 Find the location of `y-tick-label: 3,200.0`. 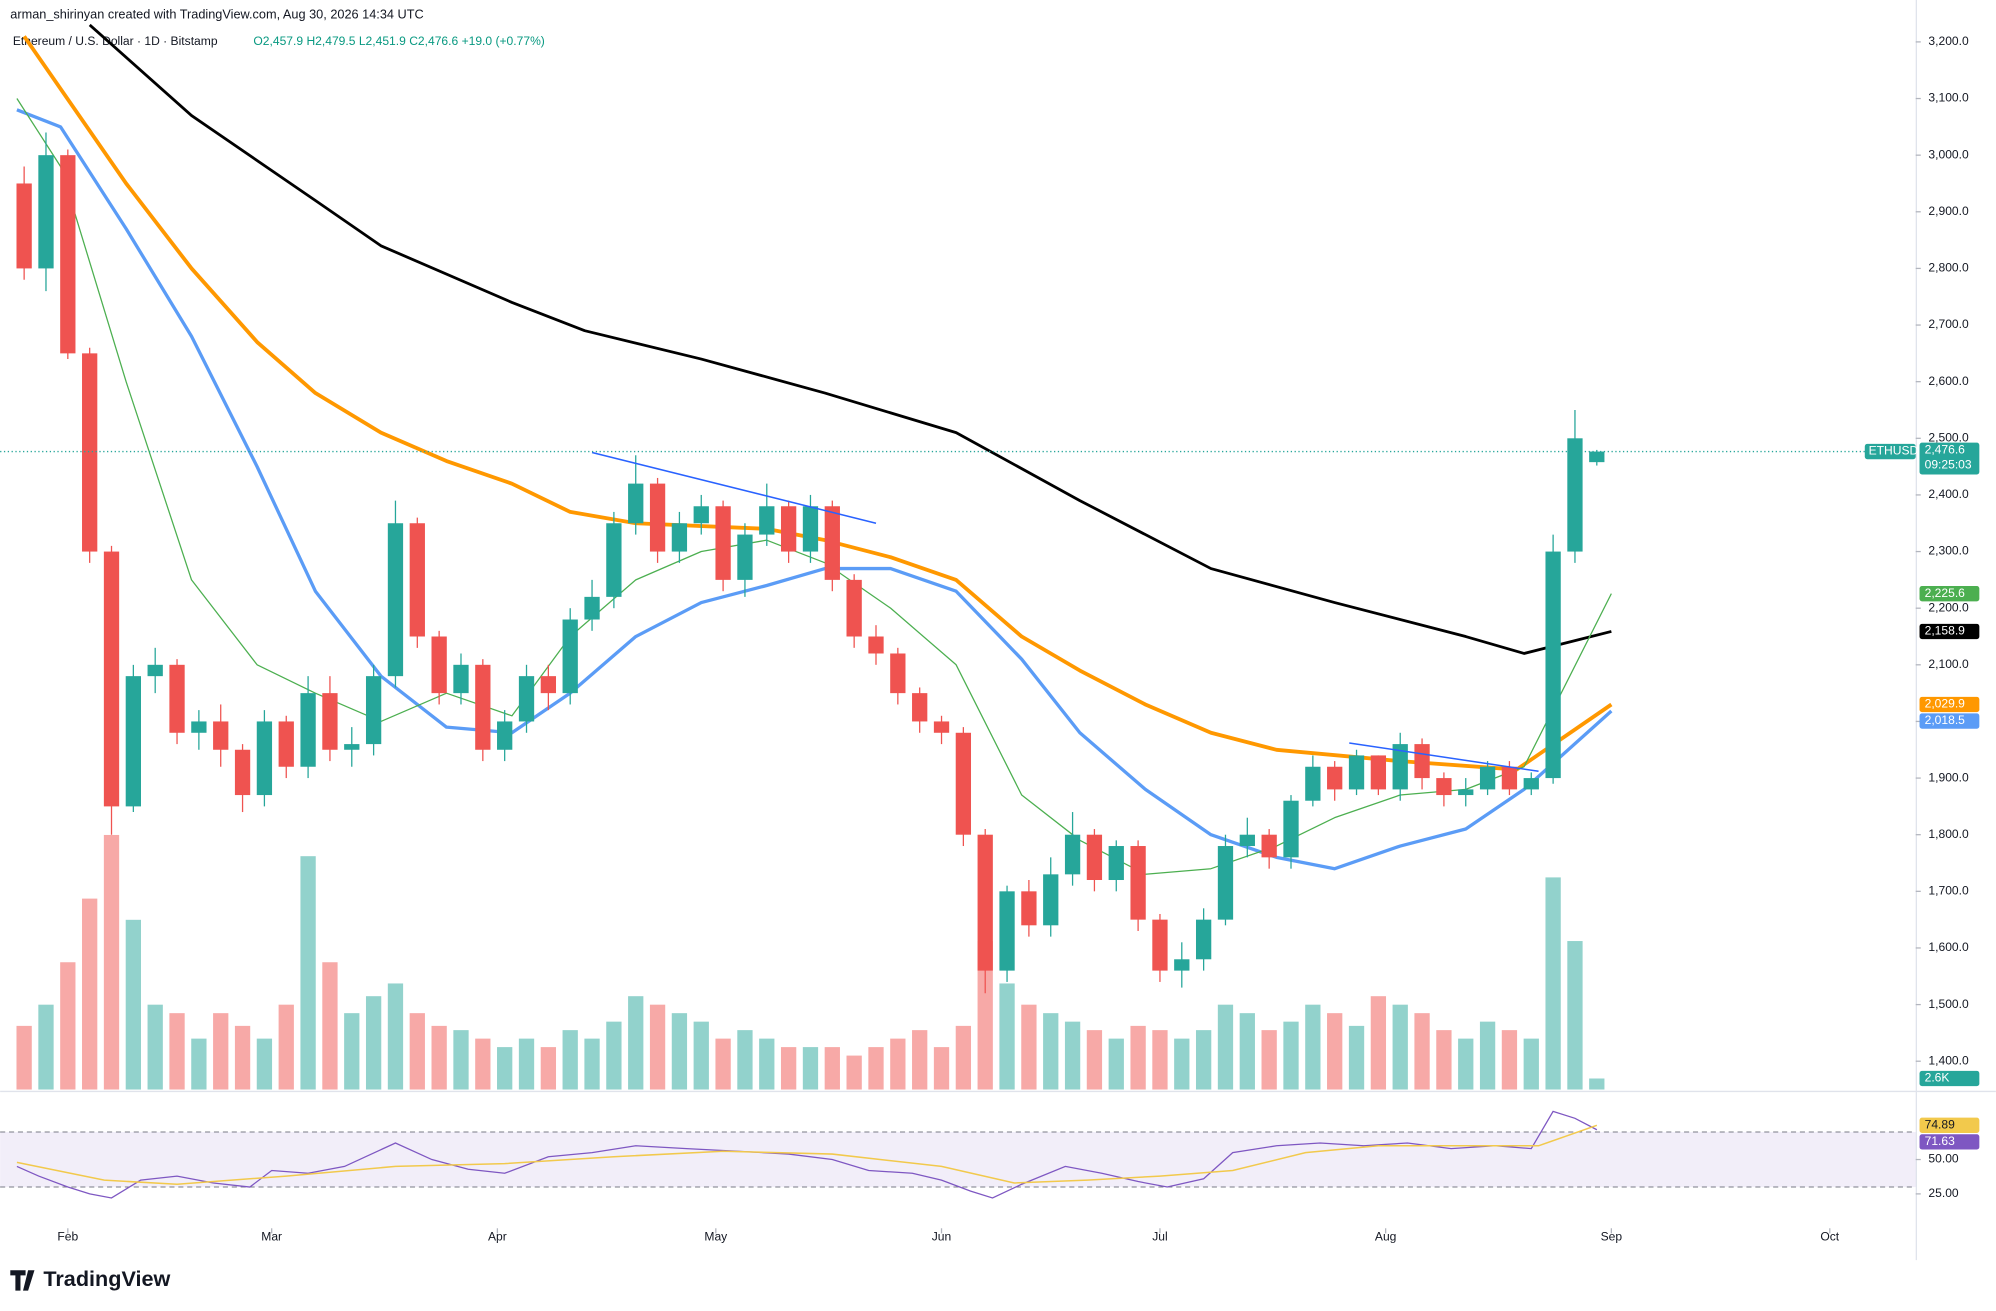

y-tick-label: 3,200.0 is located at coordinates (1948, 41).